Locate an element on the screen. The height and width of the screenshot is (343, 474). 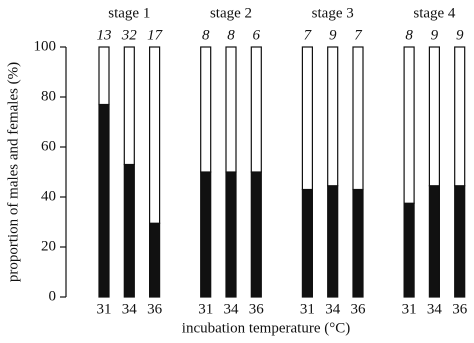
group-label: stage 1 is located at coordinates (129, 13).